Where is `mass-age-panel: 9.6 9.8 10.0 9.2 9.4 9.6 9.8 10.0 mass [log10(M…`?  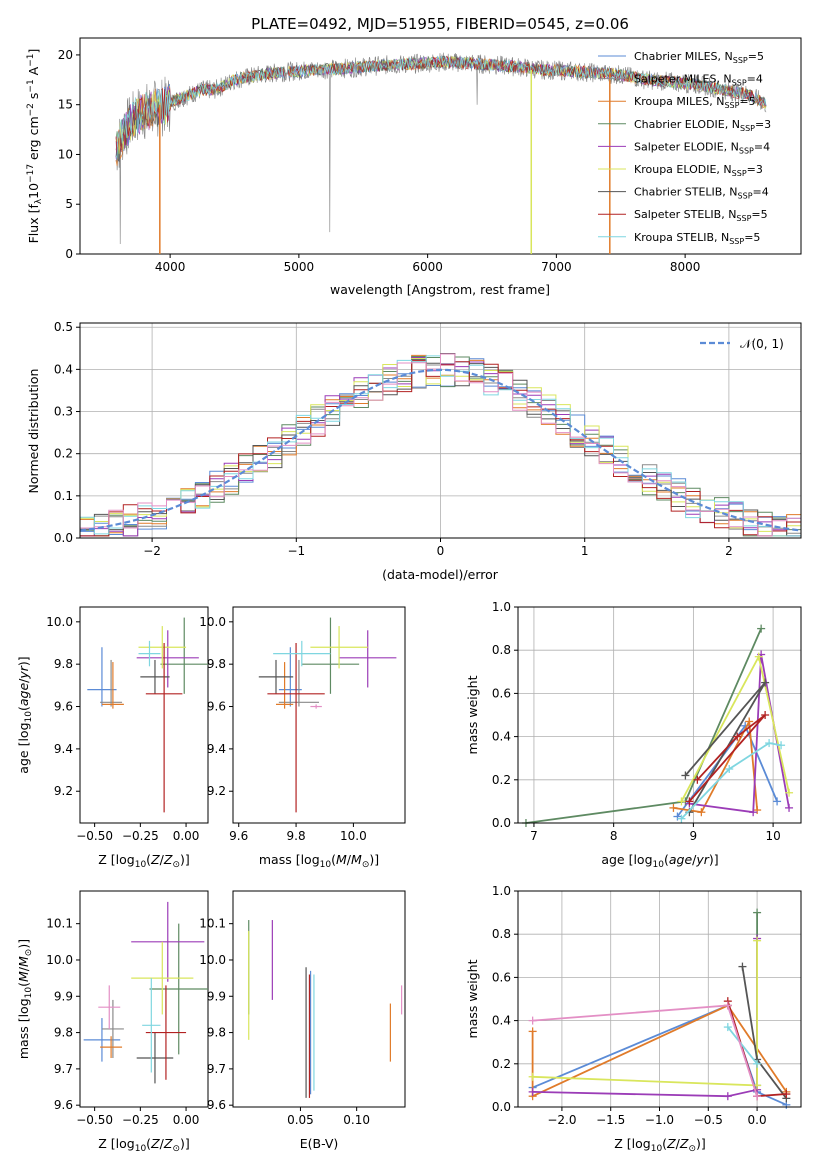
mass-age-panel: 9.6 9.8 10.0 9.2 9.4 9.6 9.8 10.0 mass [log10(M… is located at coordinates (302, 738).